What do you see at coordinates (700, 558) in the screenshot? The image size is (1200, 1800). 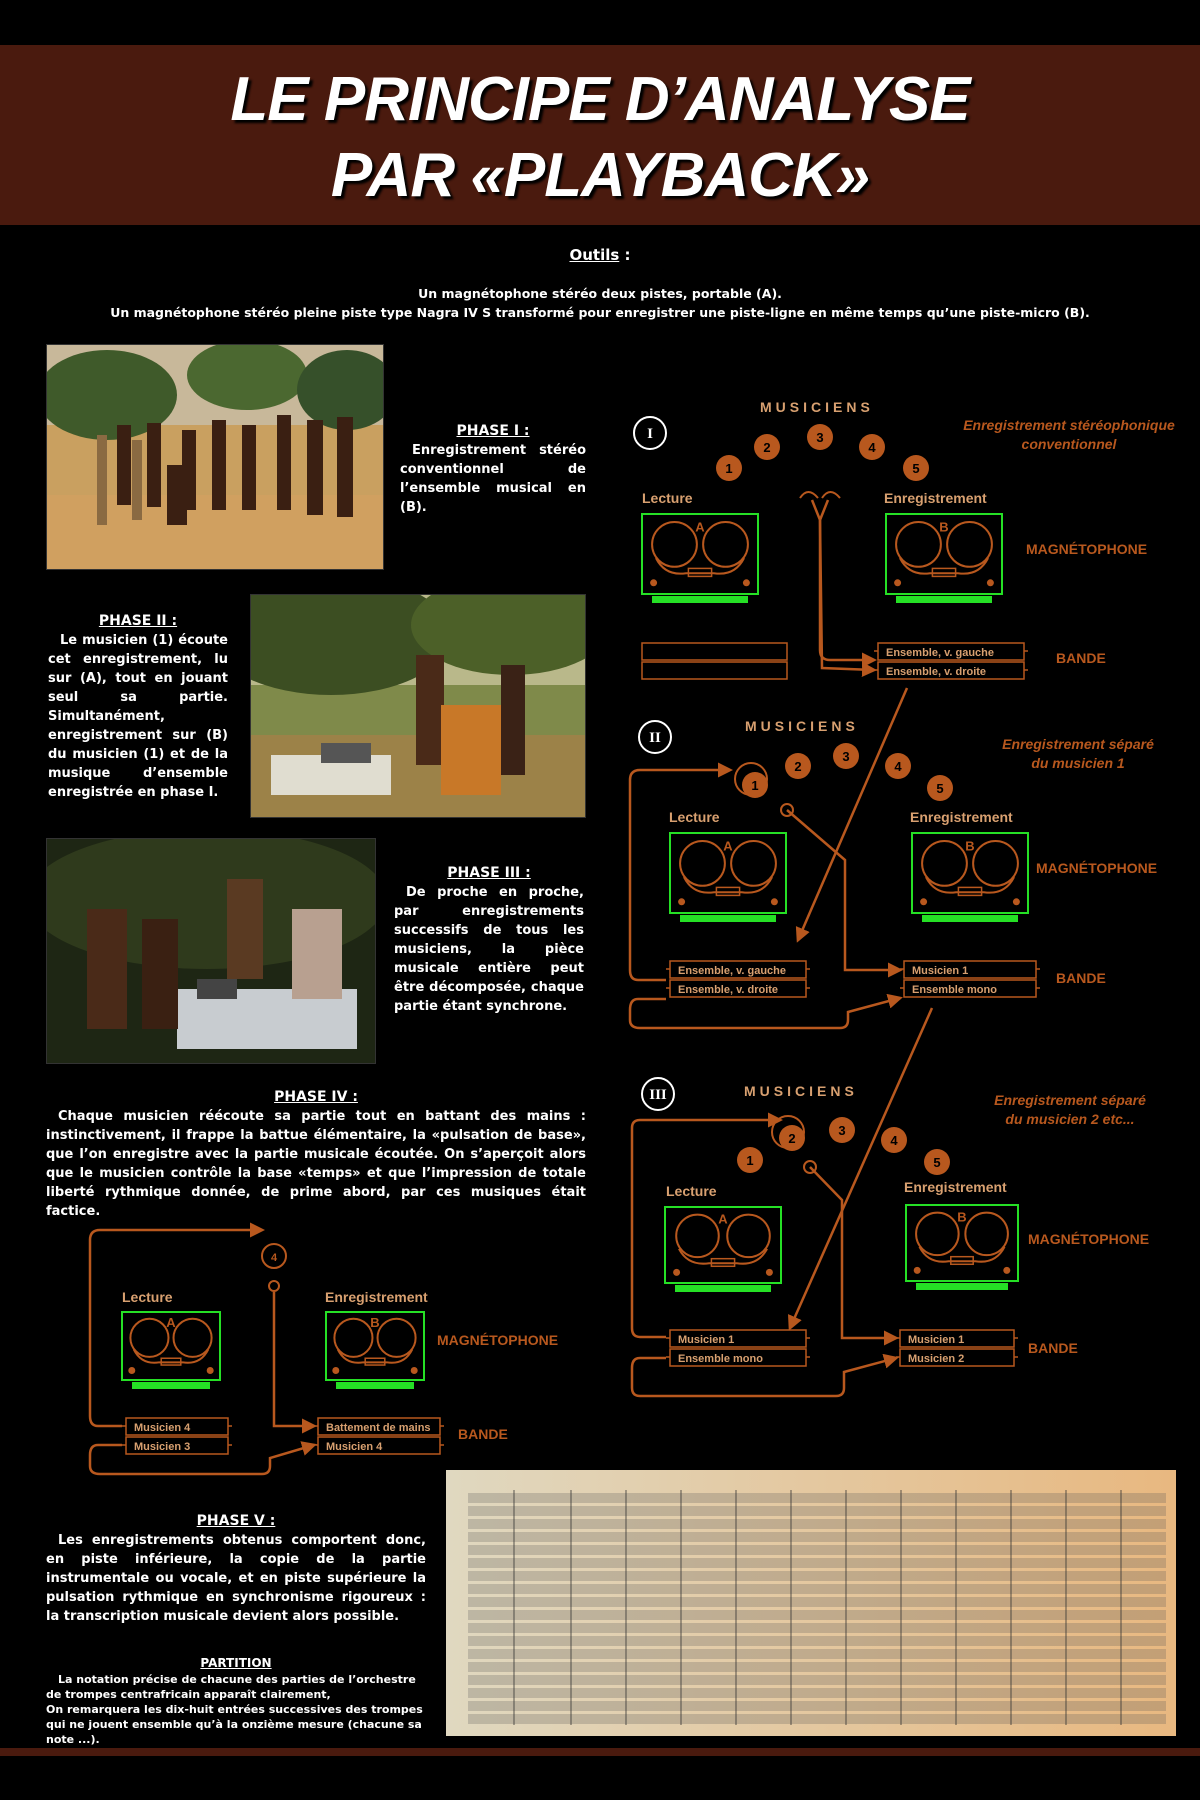 I see `machine-a-1: A` at bounding box center [700, 558].